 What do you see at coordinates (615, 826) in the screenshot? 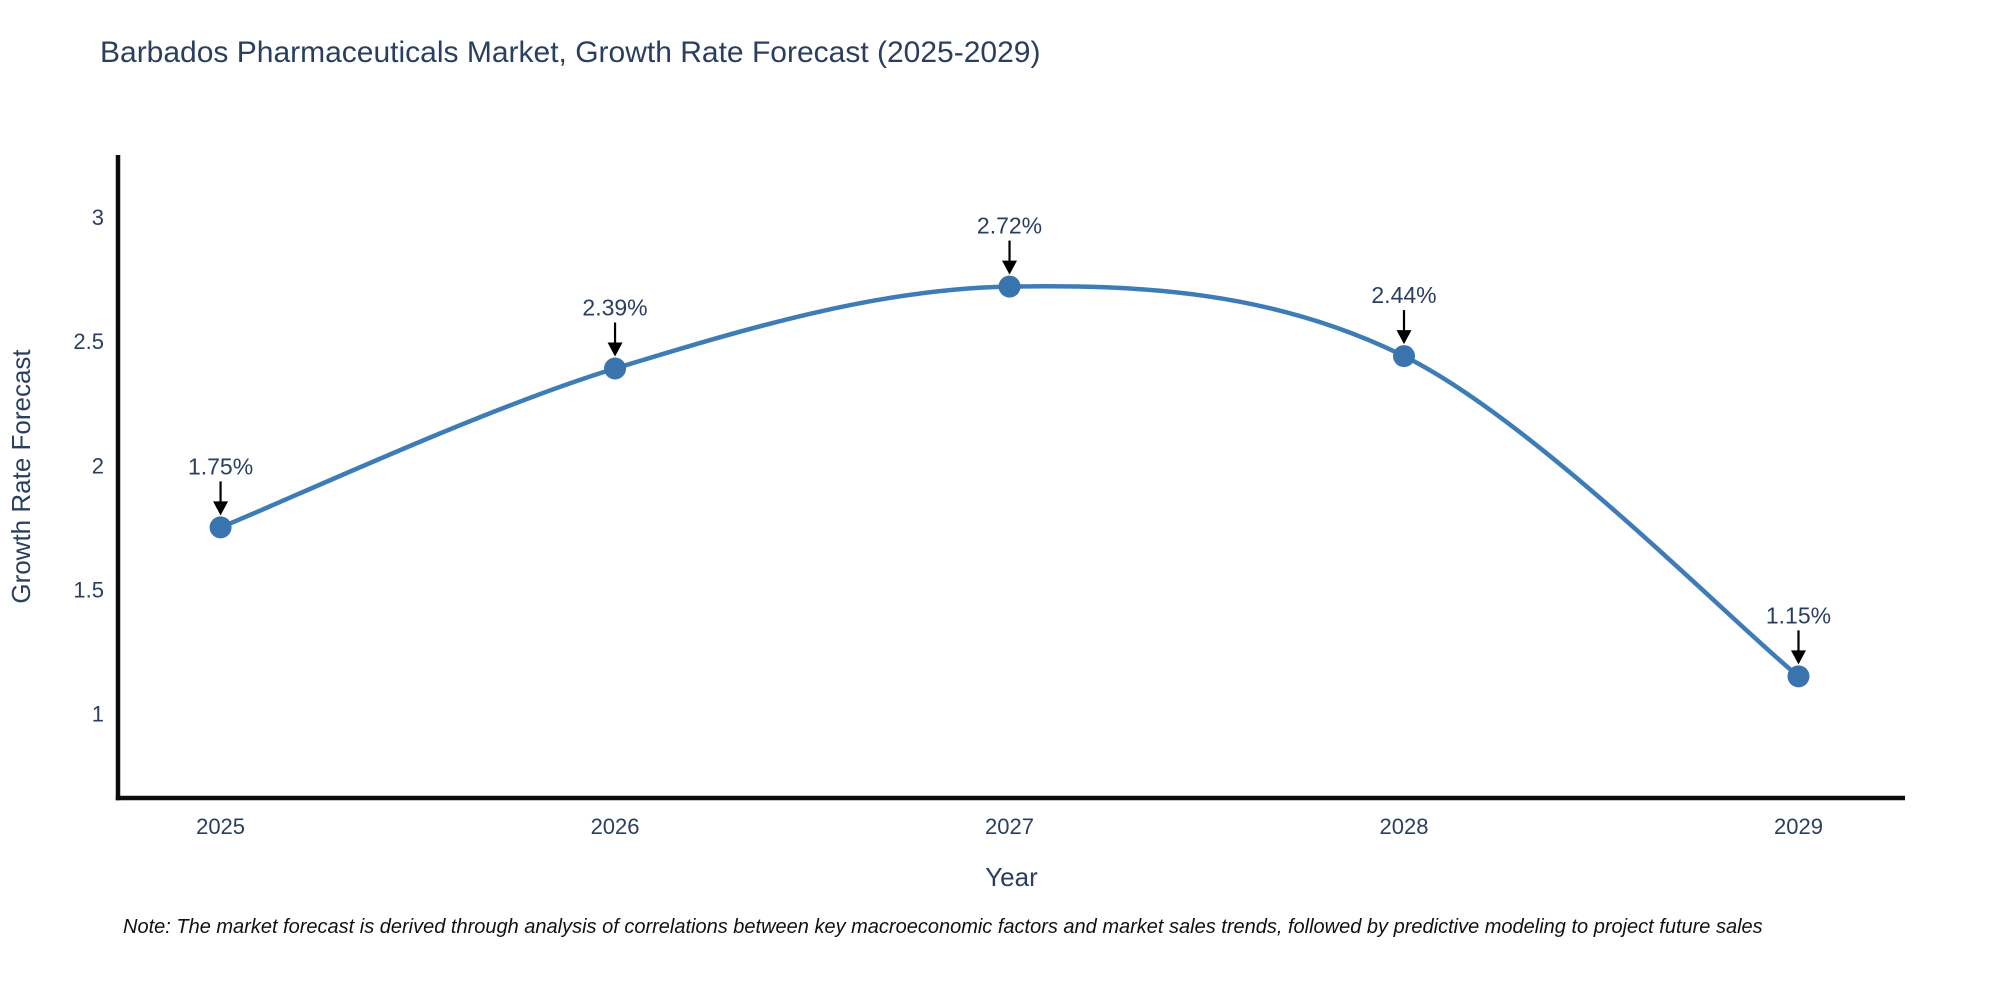
I see `x-tick-label: 2026` at bounding box center [615, 826].